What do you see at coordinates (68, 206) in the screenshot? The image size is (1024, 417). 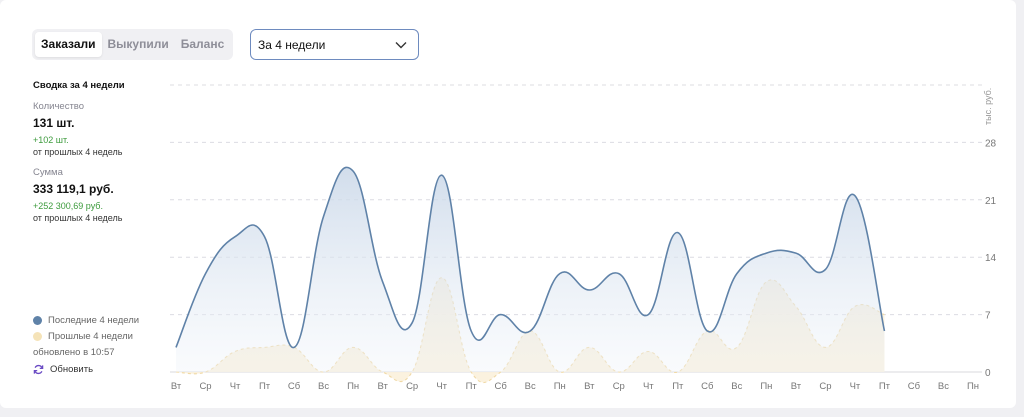 I see `amount-delta: +252 300,69 руб.` at bounding box center [68, 206].